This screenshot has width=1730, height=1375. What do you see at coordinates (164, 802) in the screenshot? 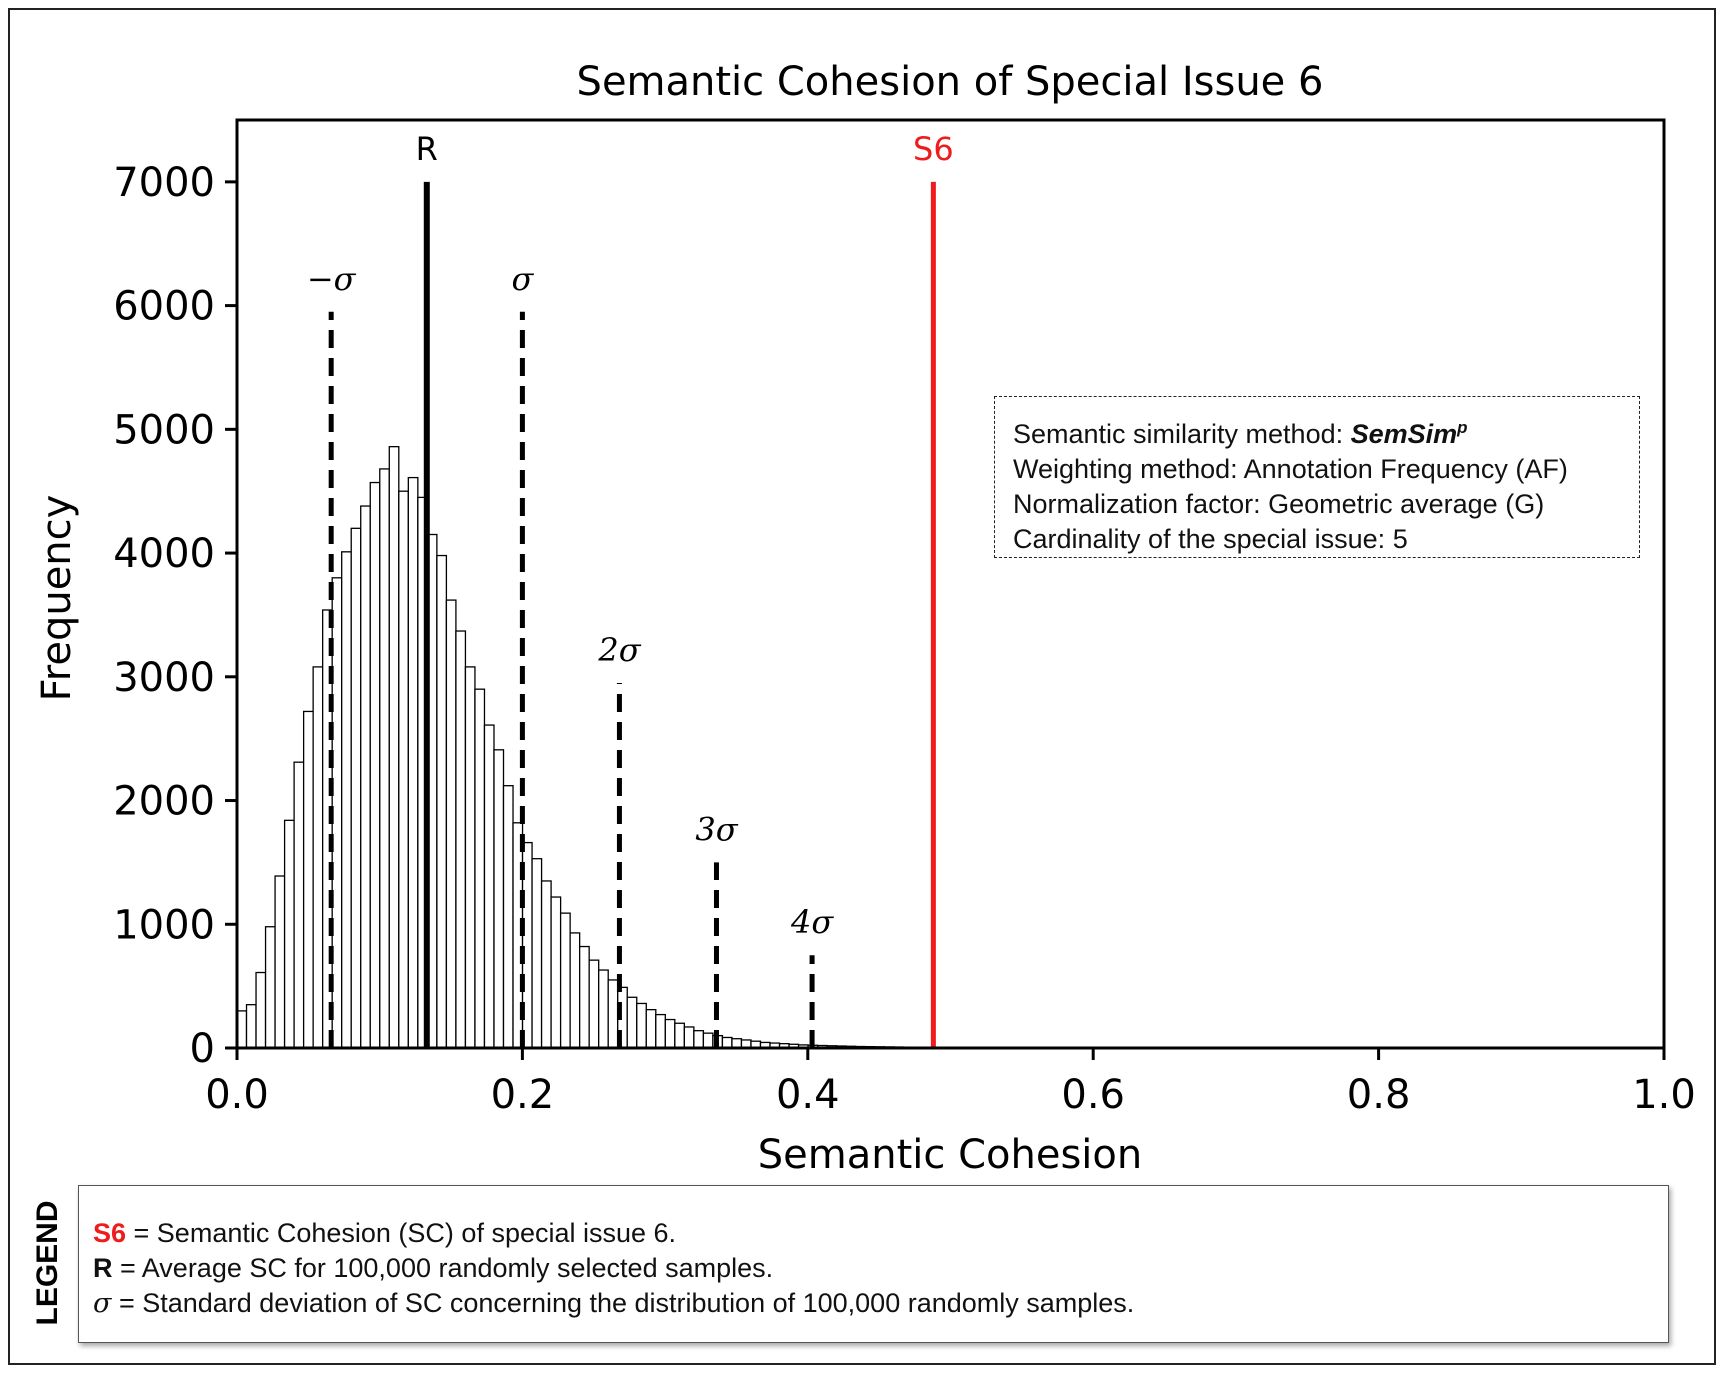
I see `y-tick-label: 2000` at bounding box center [164, 802].